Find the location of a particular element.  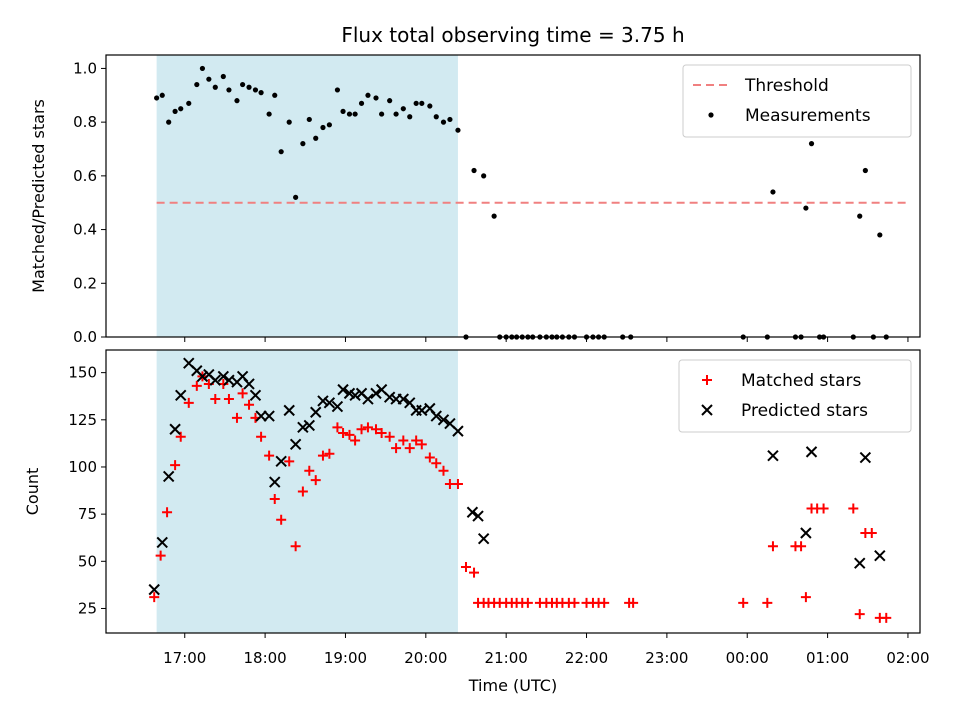

x-tick-label: 20:00 is located at coordinates (425, 658).